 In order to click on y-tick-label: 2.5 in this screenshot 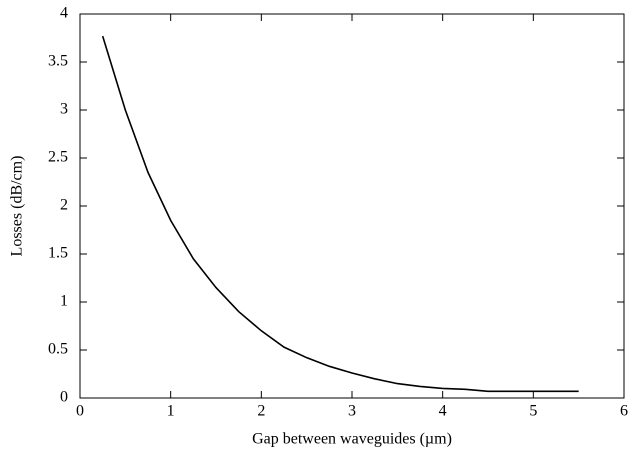, I will do `click(58, 157)`.